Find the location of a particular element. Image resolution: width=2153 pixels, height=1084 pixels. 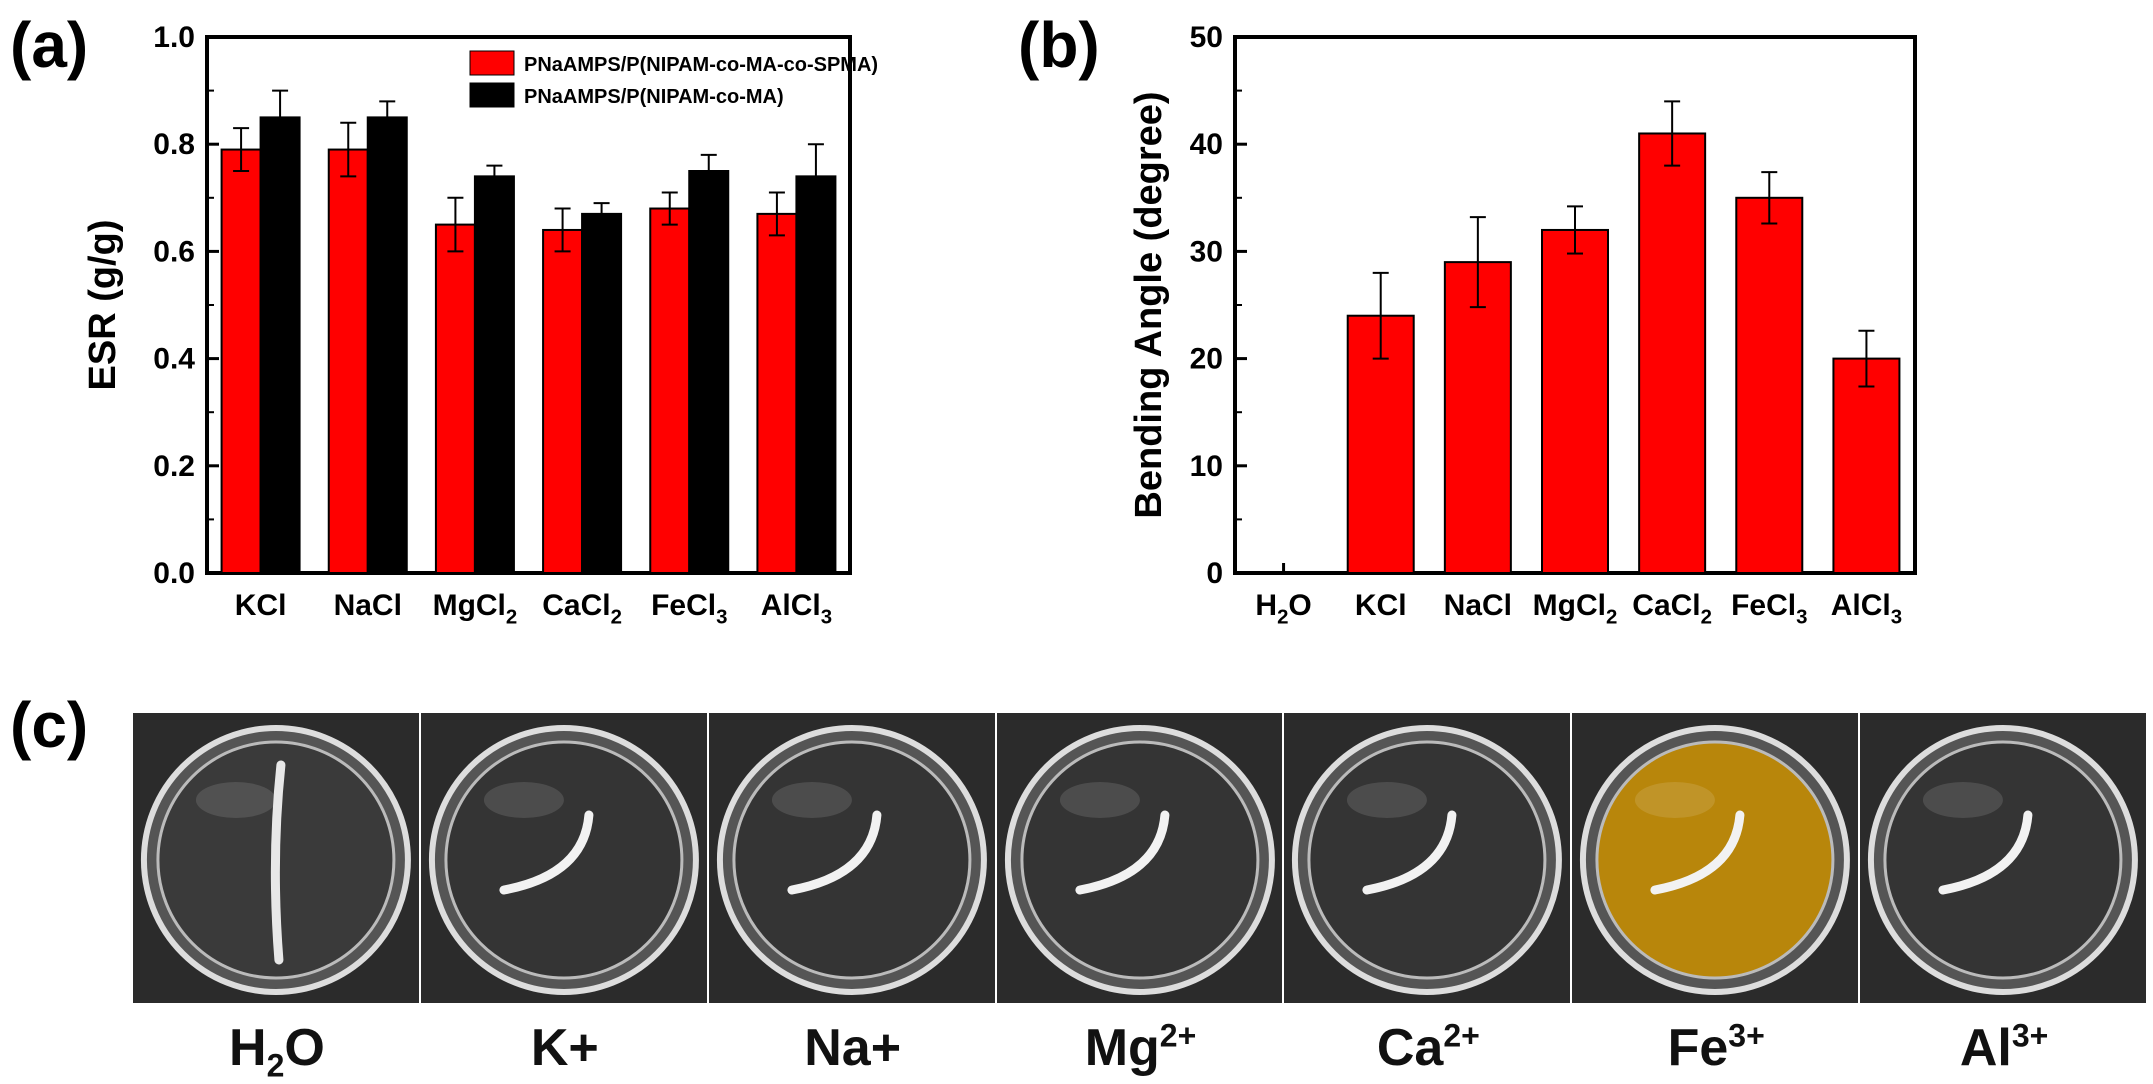

x-tick-label-b-CaCl2: CaCl2 is located at coordinates (1672, 608).